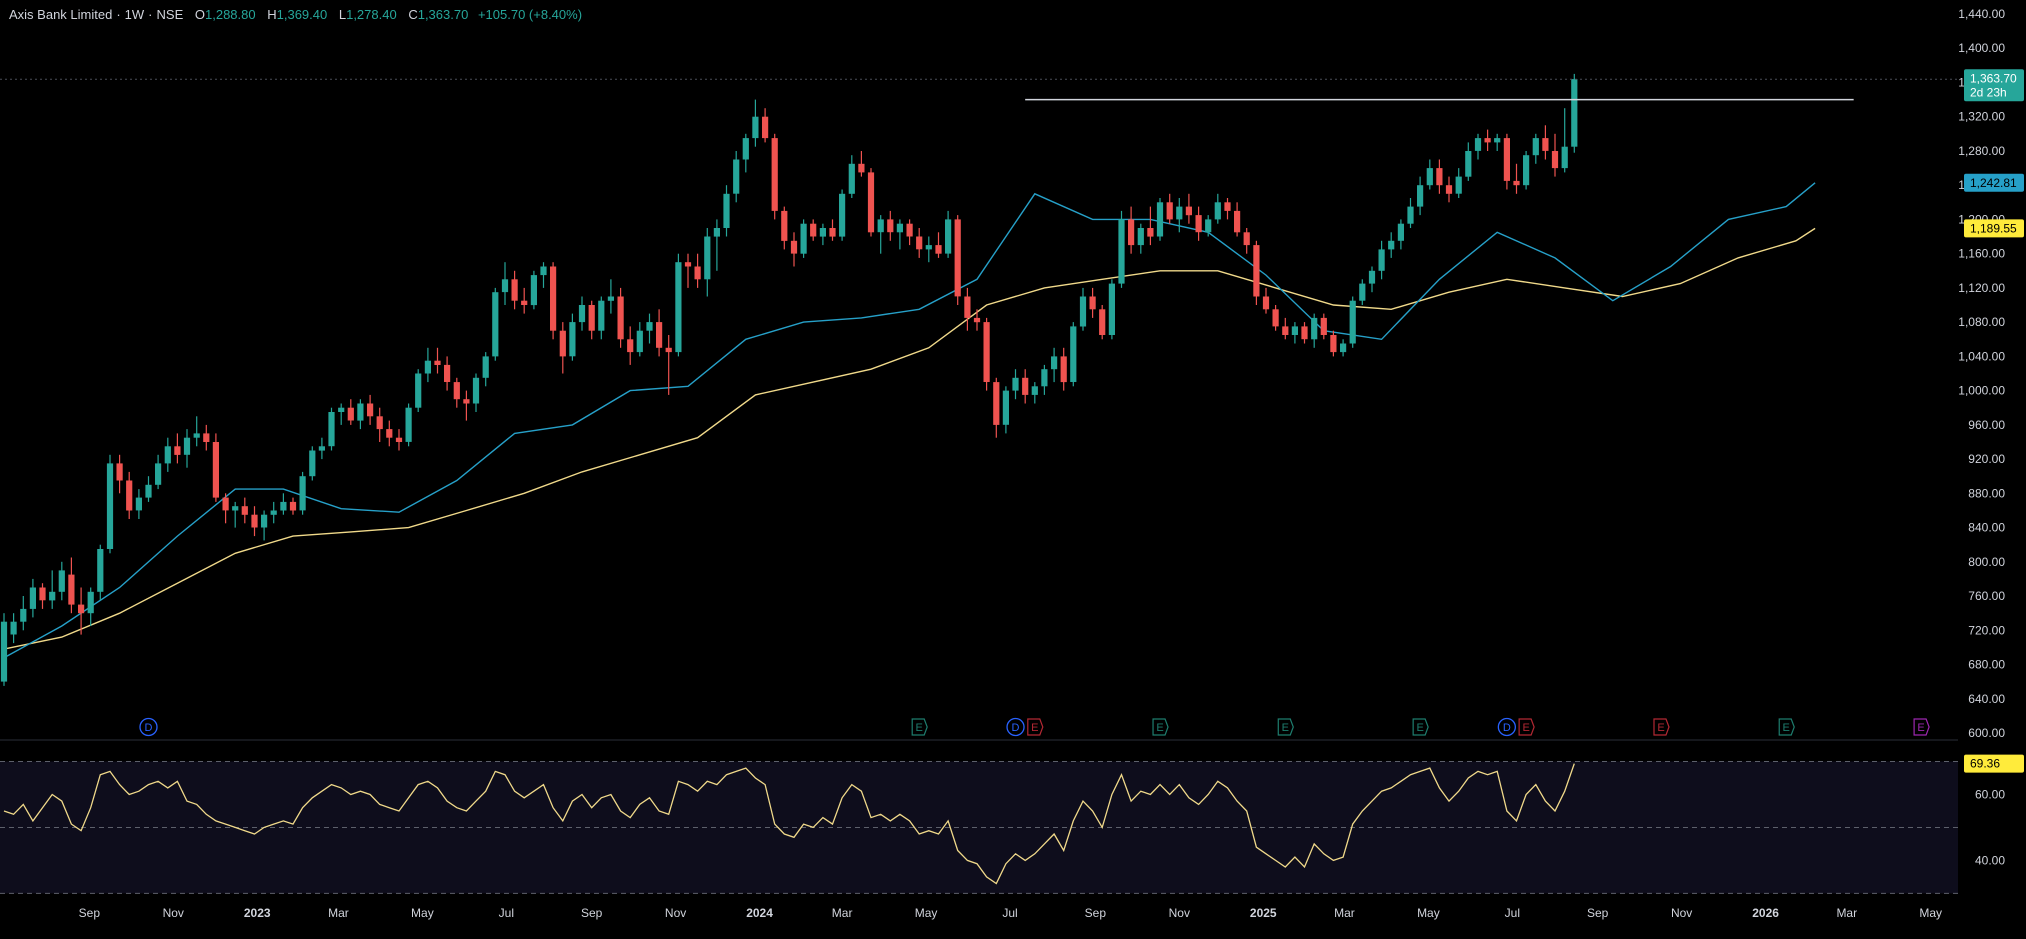  Describe the element at coordinates (257, 913) in the screenshot. I see `time-tick-label: 2023` at that location.